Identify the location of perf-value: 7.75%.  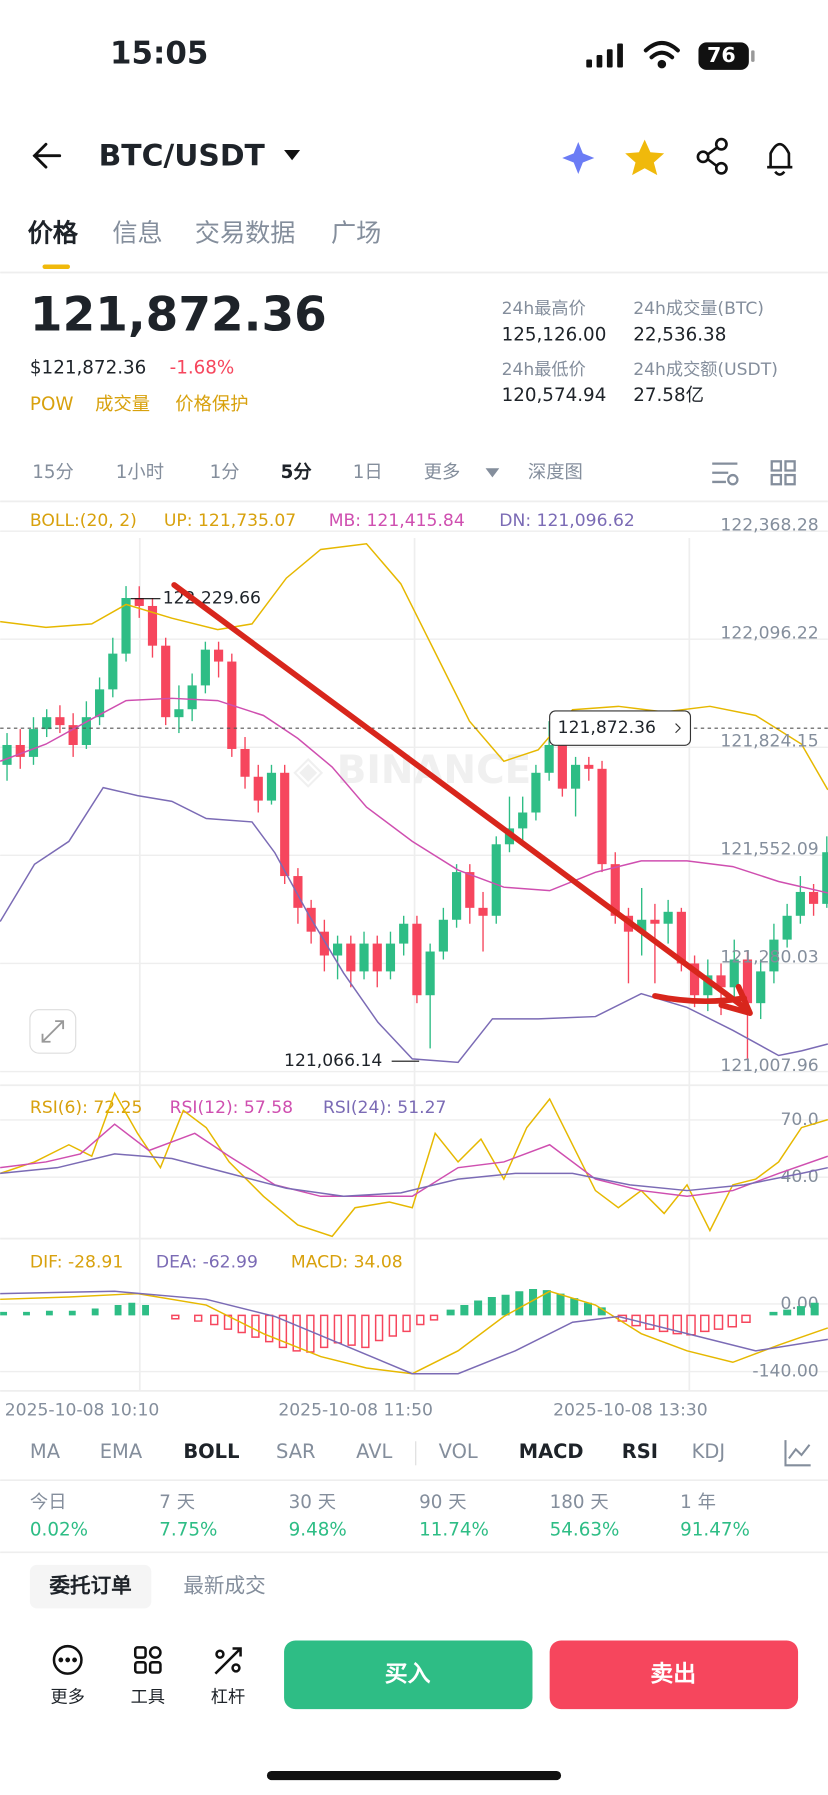
(188, 1530).